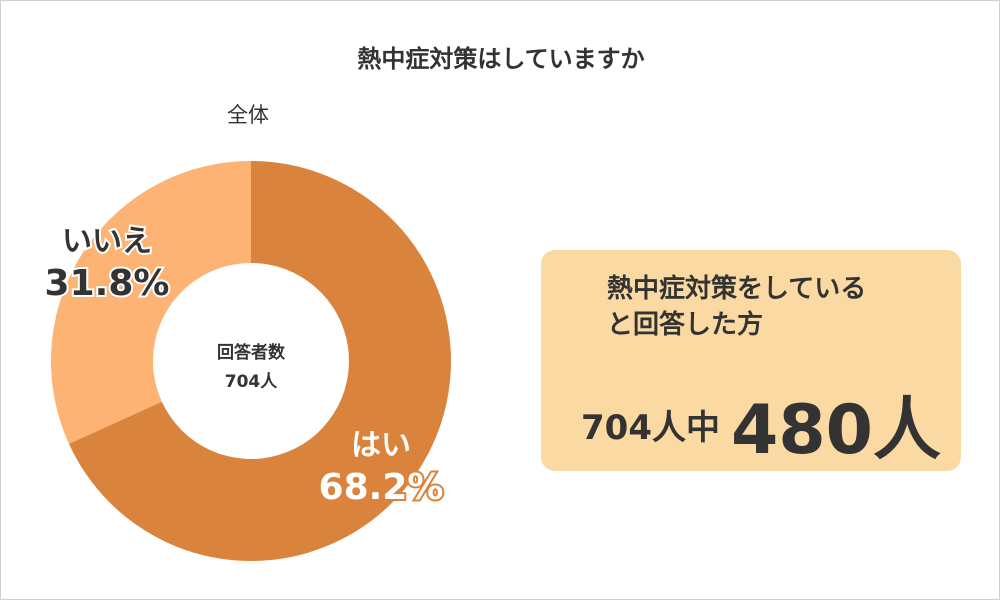 Image resolution: width=1000 pixels, height=601 pixels. Describe the element at coordinates (381, 445) in the screenshot. I see `slice-label-name: はい` at that location.